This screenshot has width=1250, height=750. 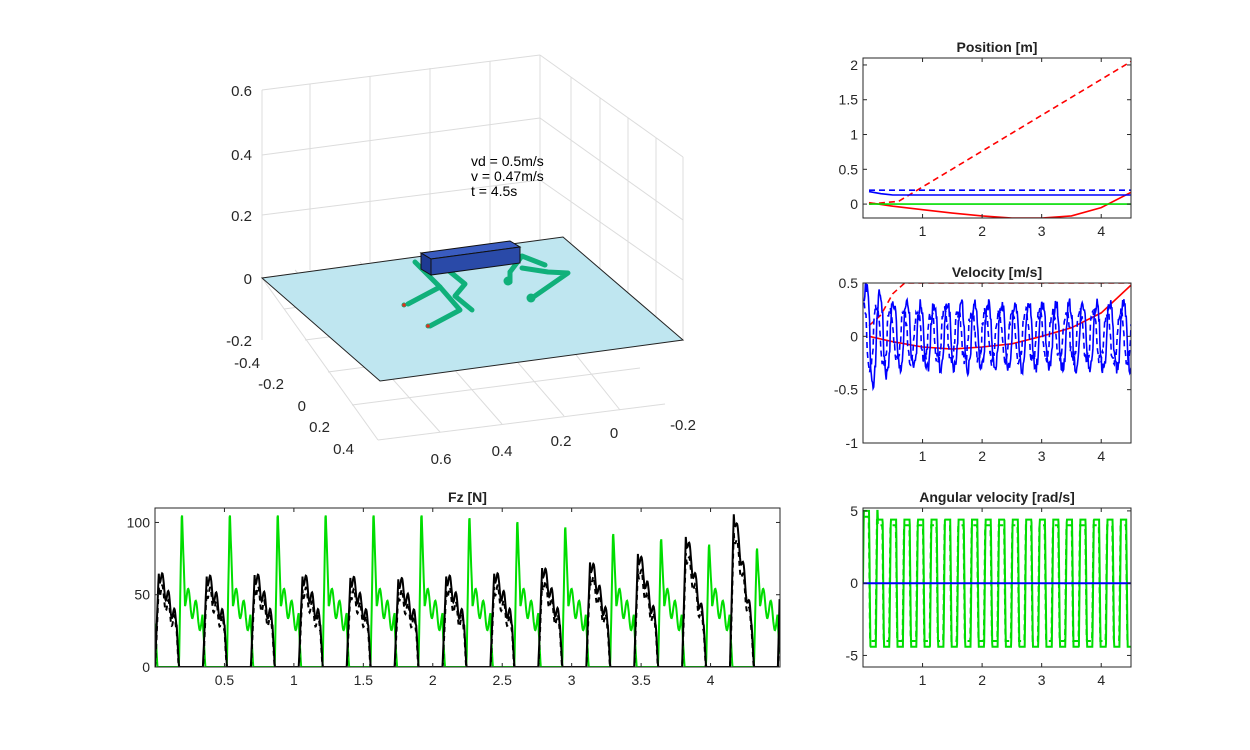 I want to click on velocity-plot: 1 2 3 4 -1 -0.5 0 0.5 Velocity [m/s], so click(x=983, y=364).